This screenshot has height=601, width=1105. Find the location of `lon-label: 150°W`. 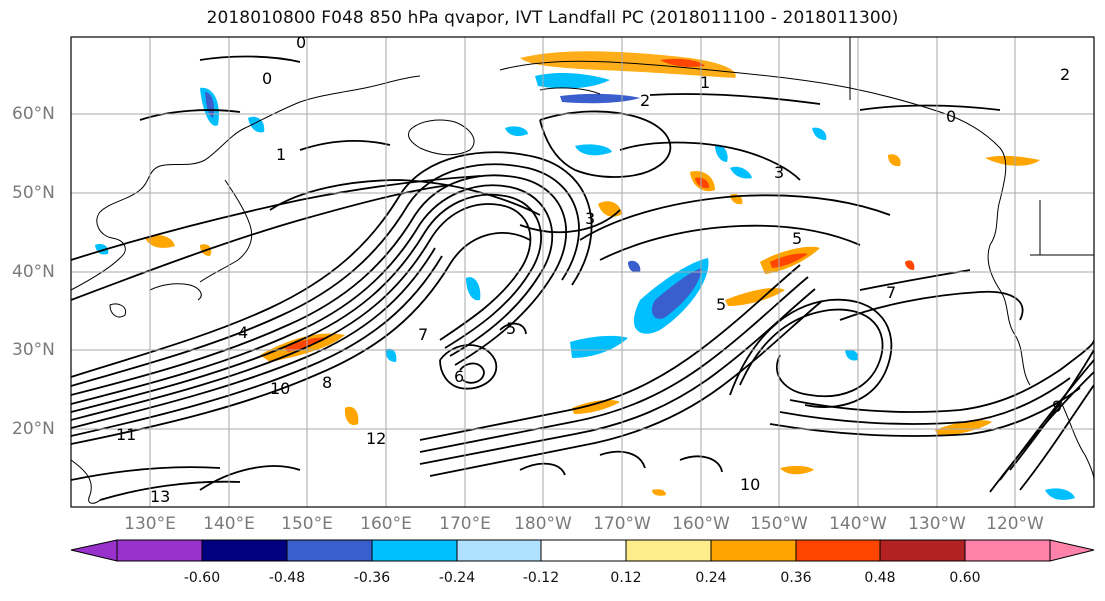

lon-label: 150°W is located at coordinates (779, 524).